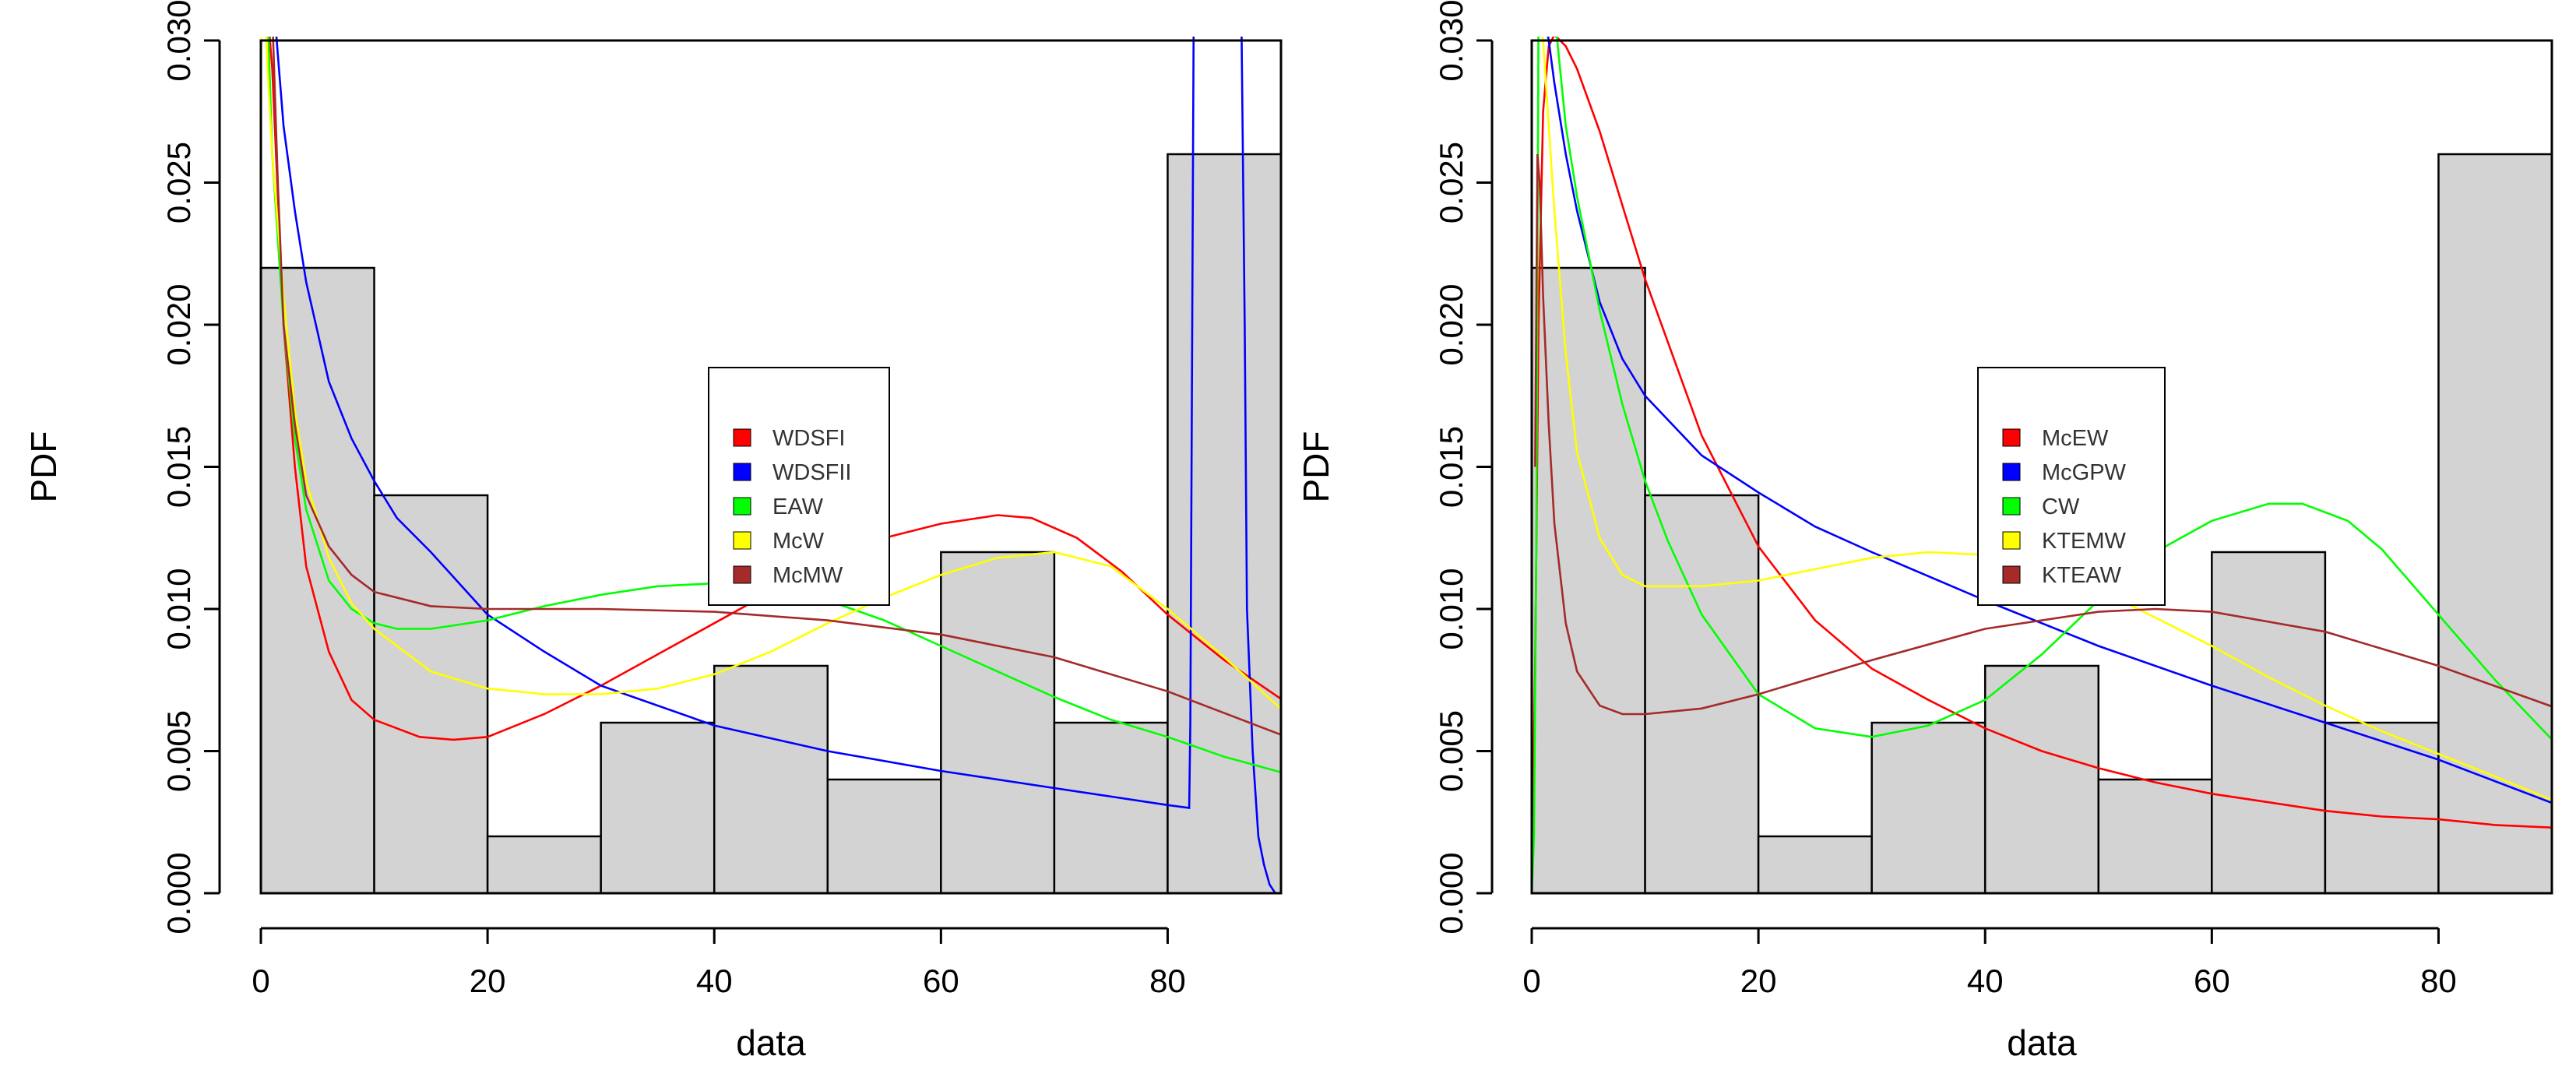 The height and width of the screenshot is (1084, 2576). Describe the element at coordinates (2084, 541) in the screenshot. I see `legend-label: KTEMW` at that location.